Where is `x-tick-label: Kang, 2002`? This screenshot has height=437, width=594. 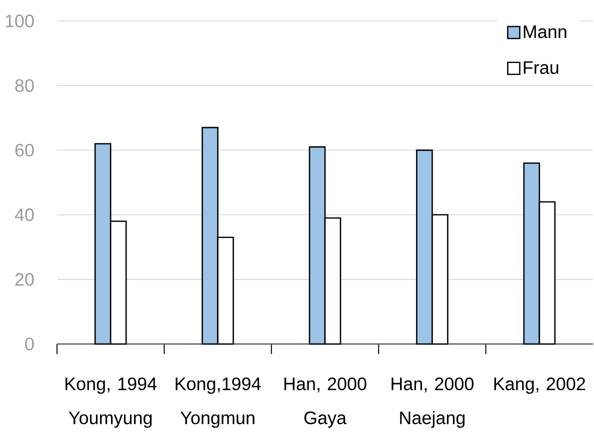
x-tick-label: Kang, 2002 is located at coordinates (540, 386).